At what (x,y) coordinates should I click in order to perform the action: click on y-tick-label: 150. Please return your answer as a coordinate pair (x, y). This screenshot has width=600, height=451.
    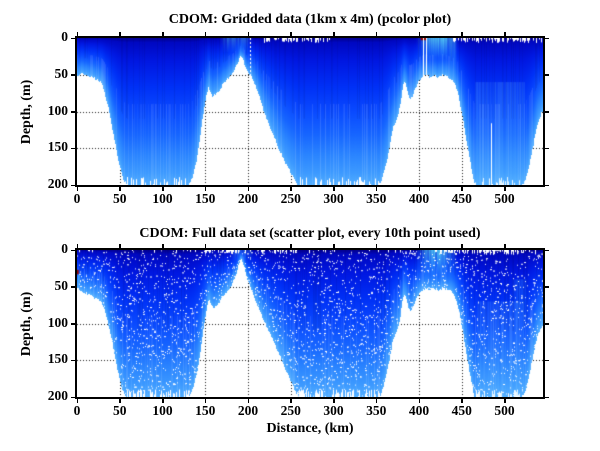
    Looking at the image, I should click on (57, 147).